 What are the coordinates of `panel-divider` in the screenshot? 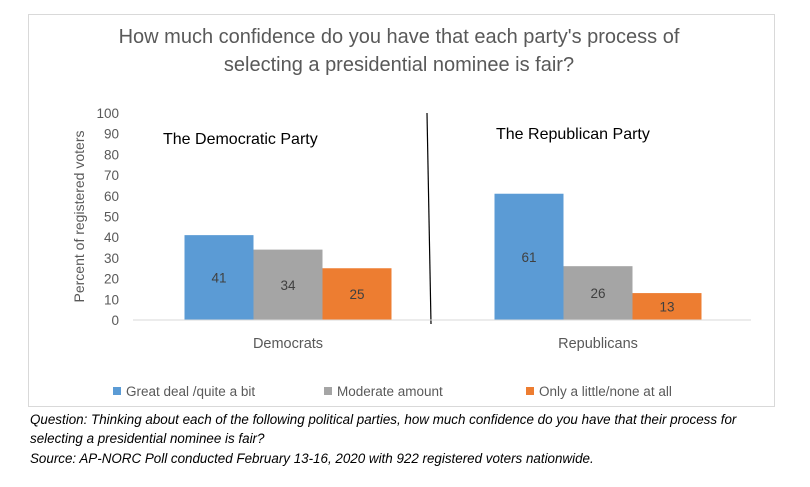 It's located at (429, 218).